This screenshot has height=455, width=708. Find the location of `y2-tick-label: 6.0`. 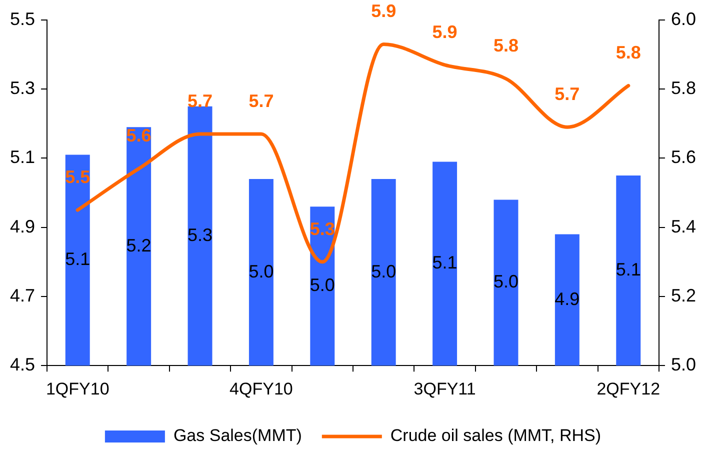

y2-tick-label: 6.0 is located at coordinates (683, 18).